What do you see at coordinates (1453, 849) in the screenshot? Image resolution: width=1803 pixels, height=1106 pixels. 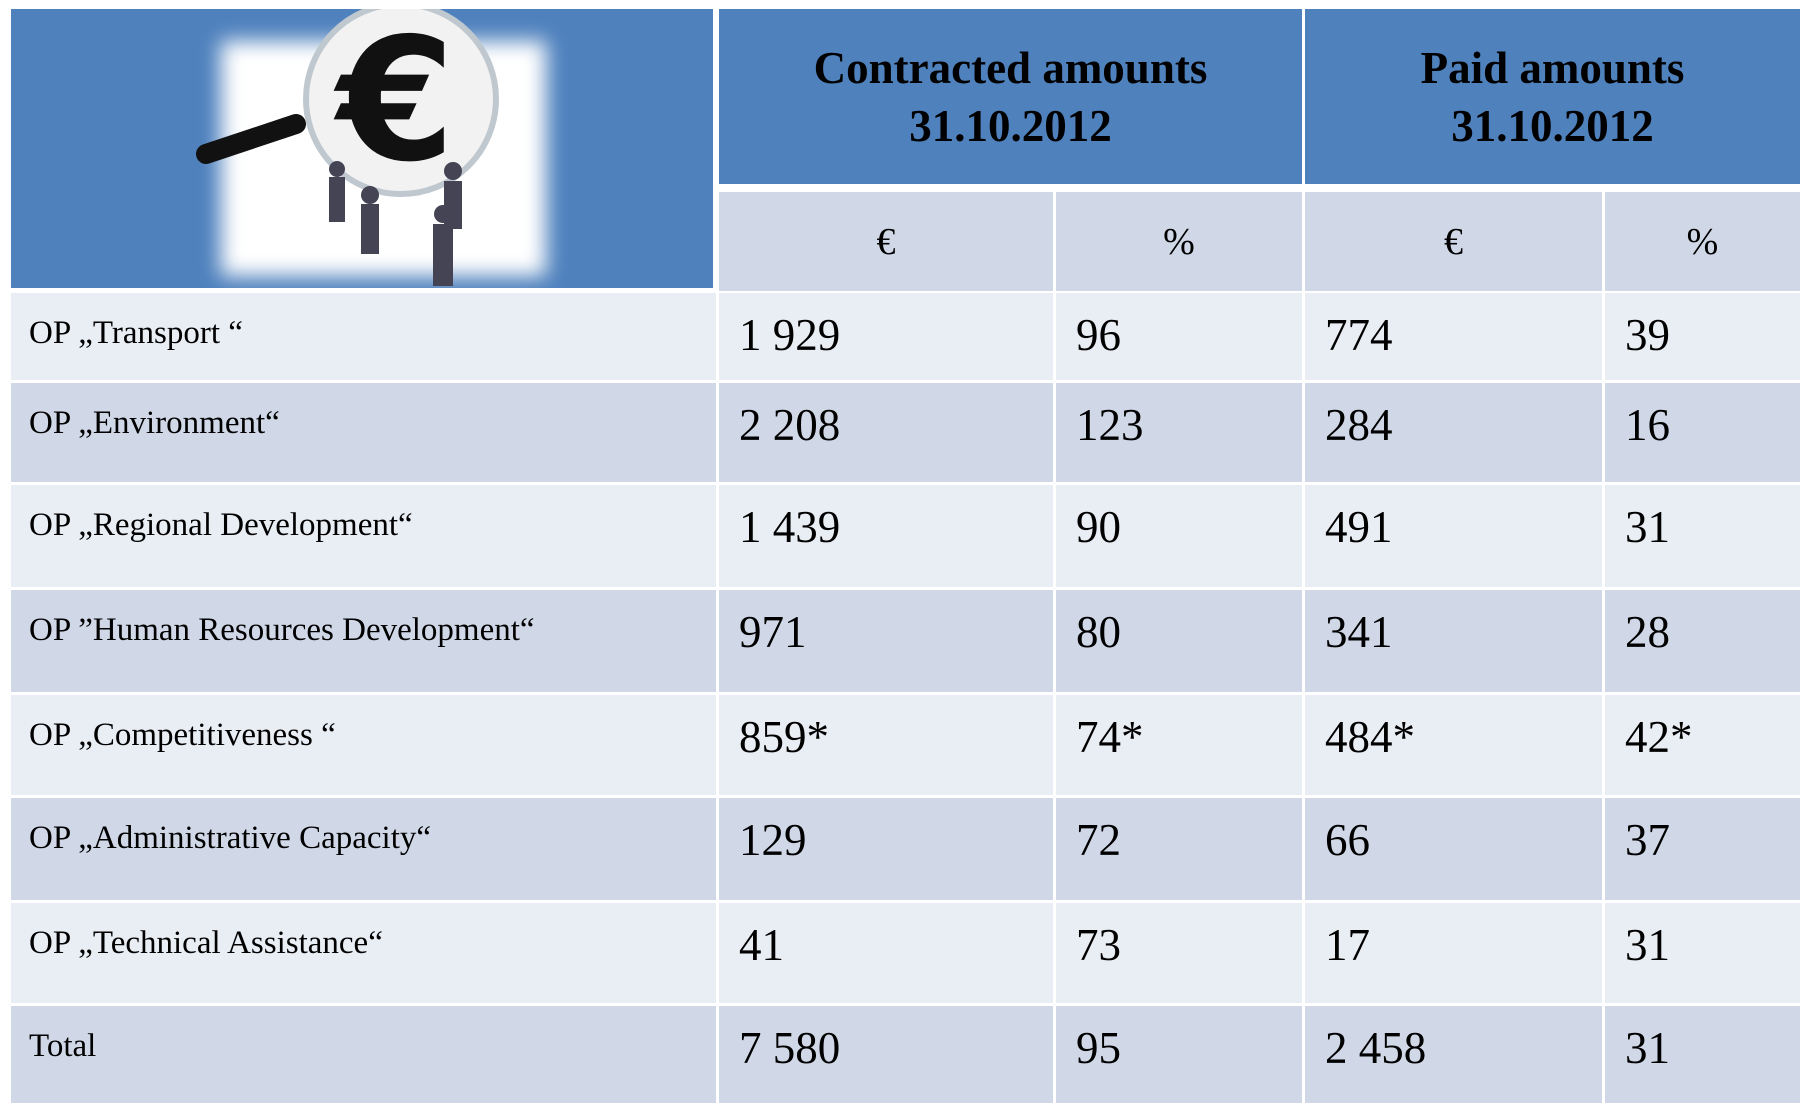 I see `value-cell: 66` at bounding box center [1453, 849].